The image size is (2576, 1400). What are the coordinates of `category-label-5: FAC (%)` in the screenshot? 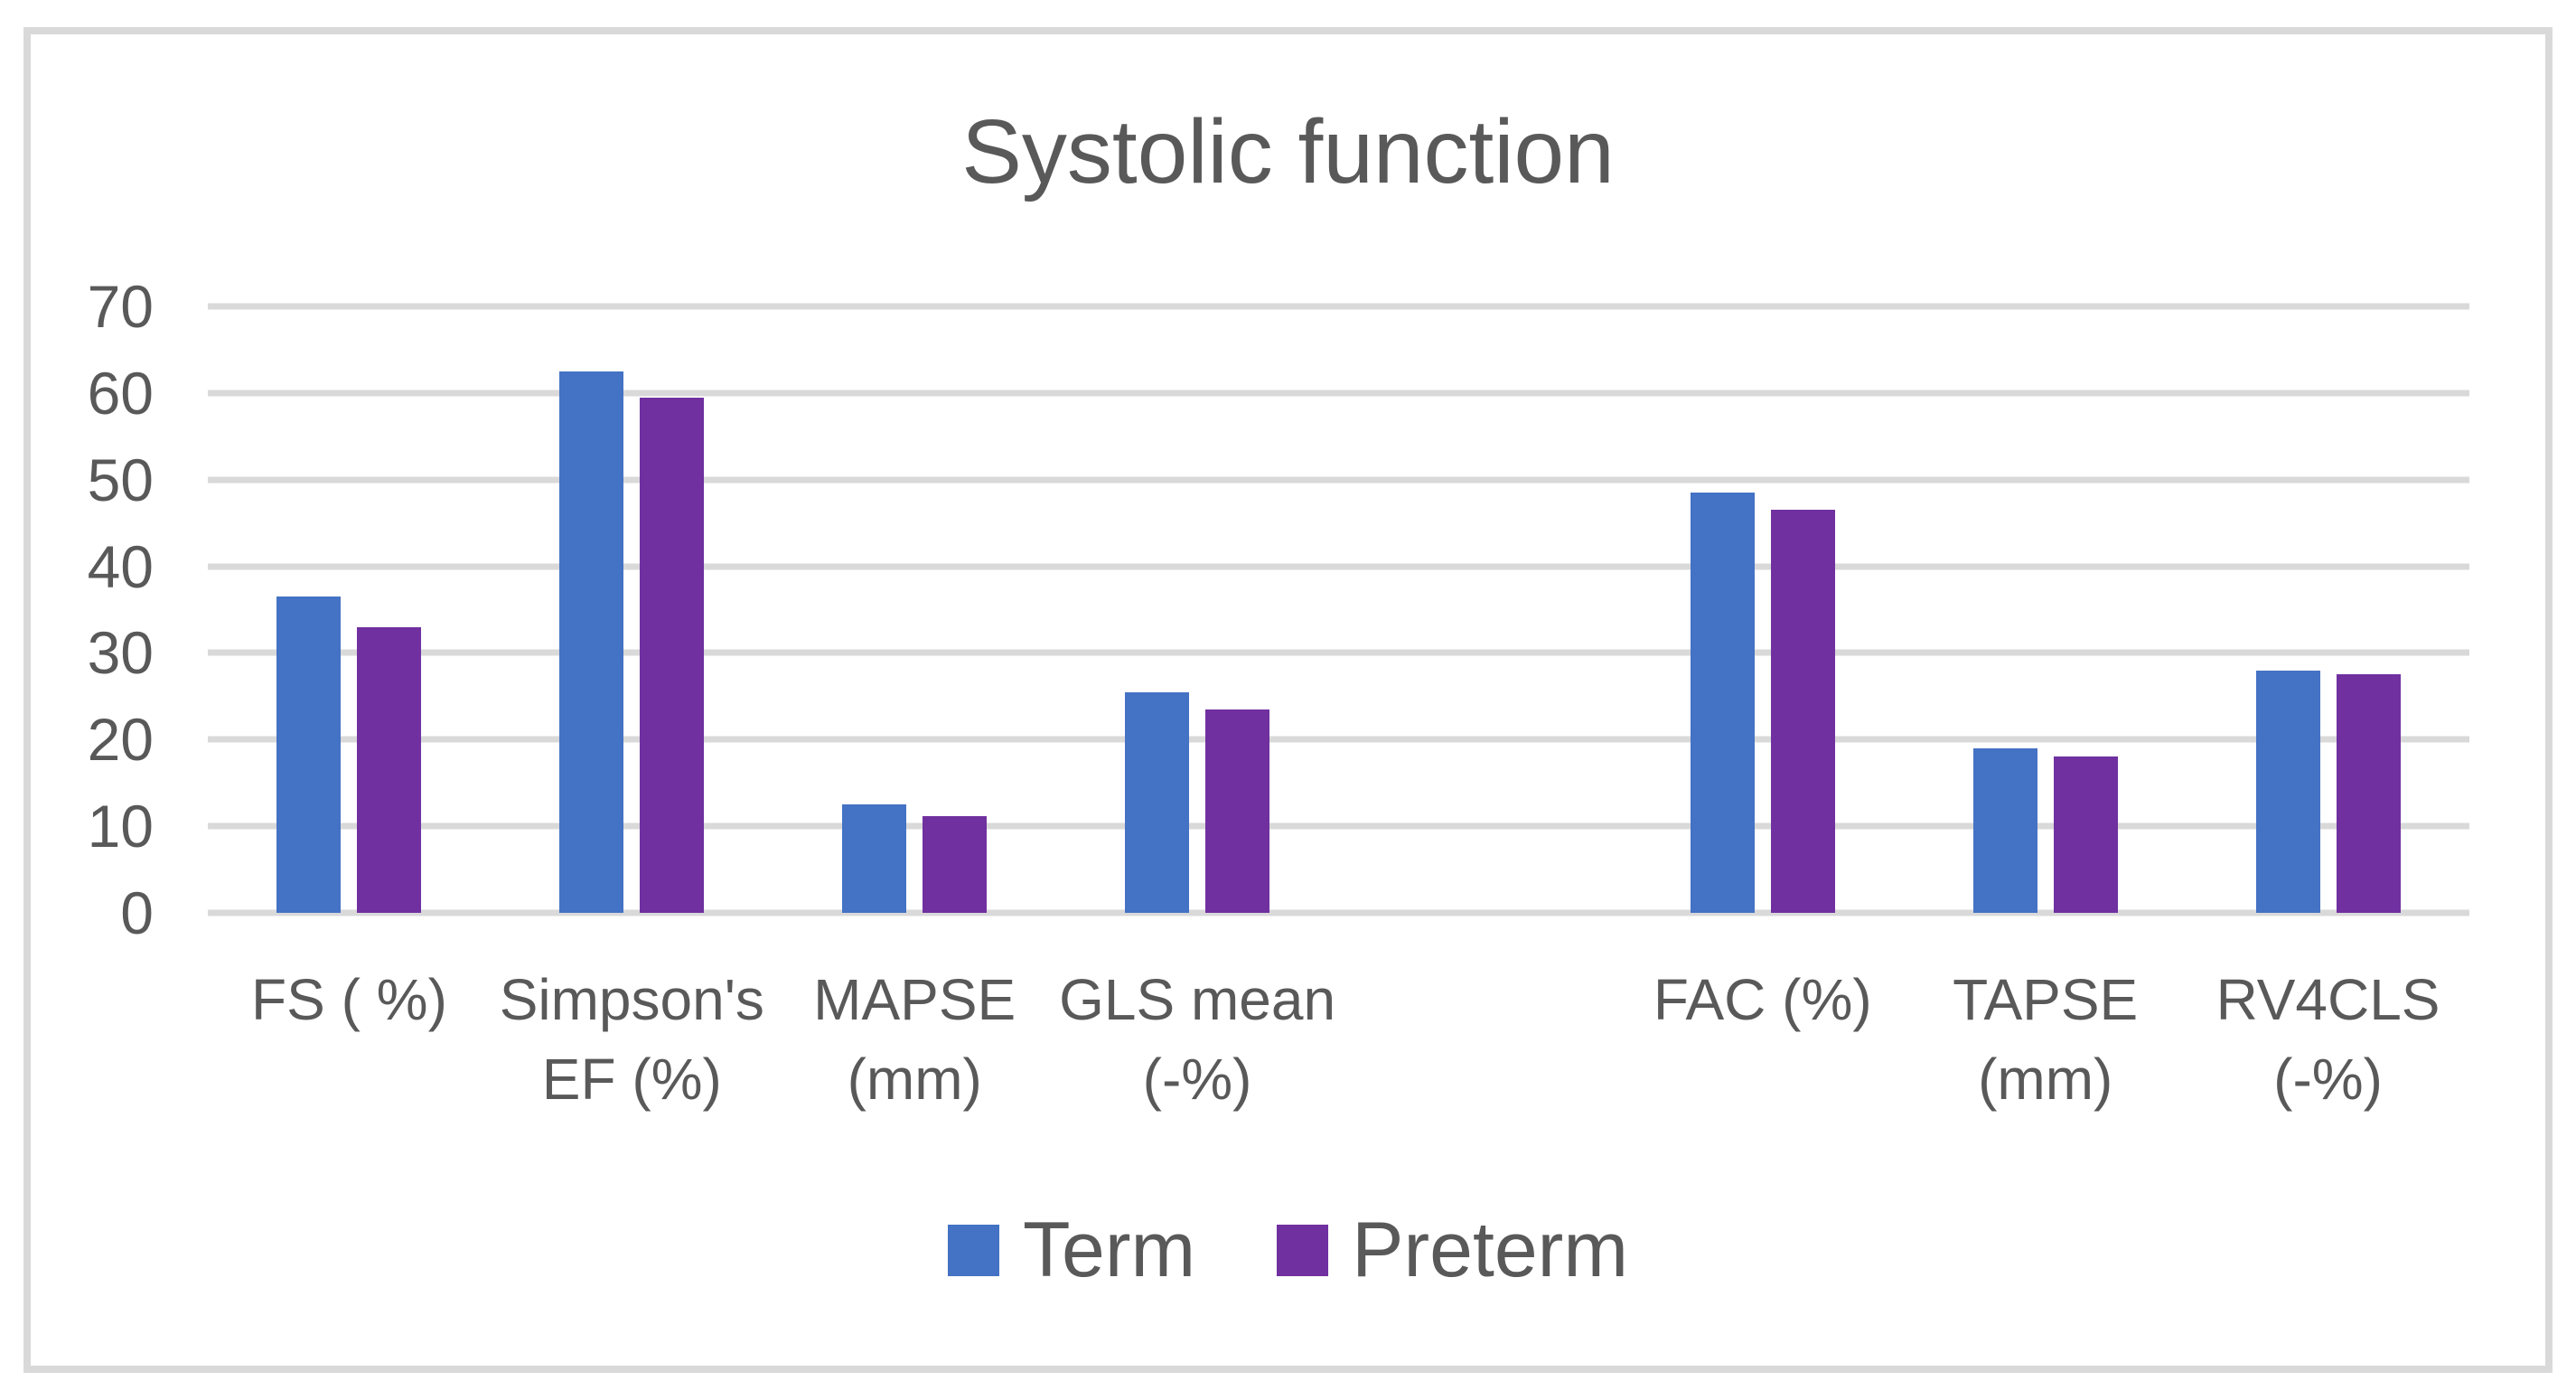 It's located at (1762, 999).